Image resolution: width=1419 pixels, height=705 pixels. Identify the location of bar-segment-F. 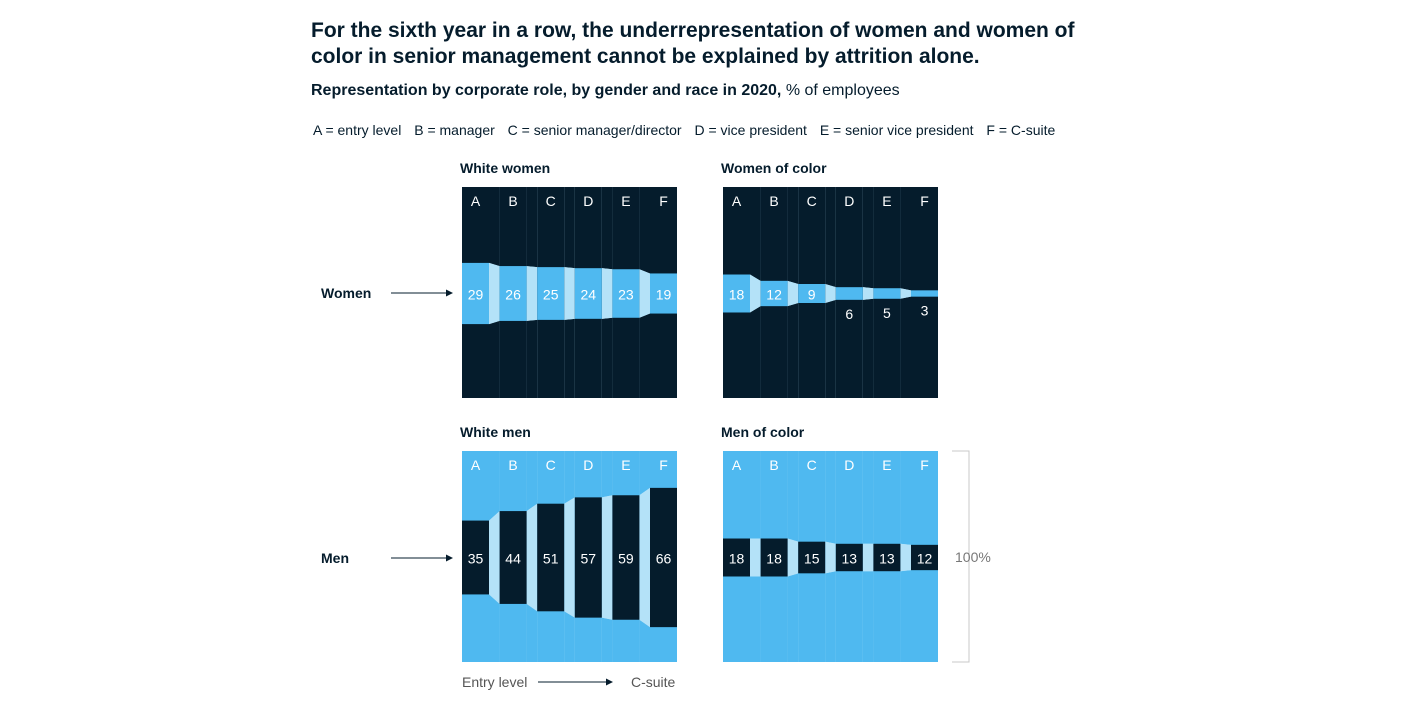
(924, 293).